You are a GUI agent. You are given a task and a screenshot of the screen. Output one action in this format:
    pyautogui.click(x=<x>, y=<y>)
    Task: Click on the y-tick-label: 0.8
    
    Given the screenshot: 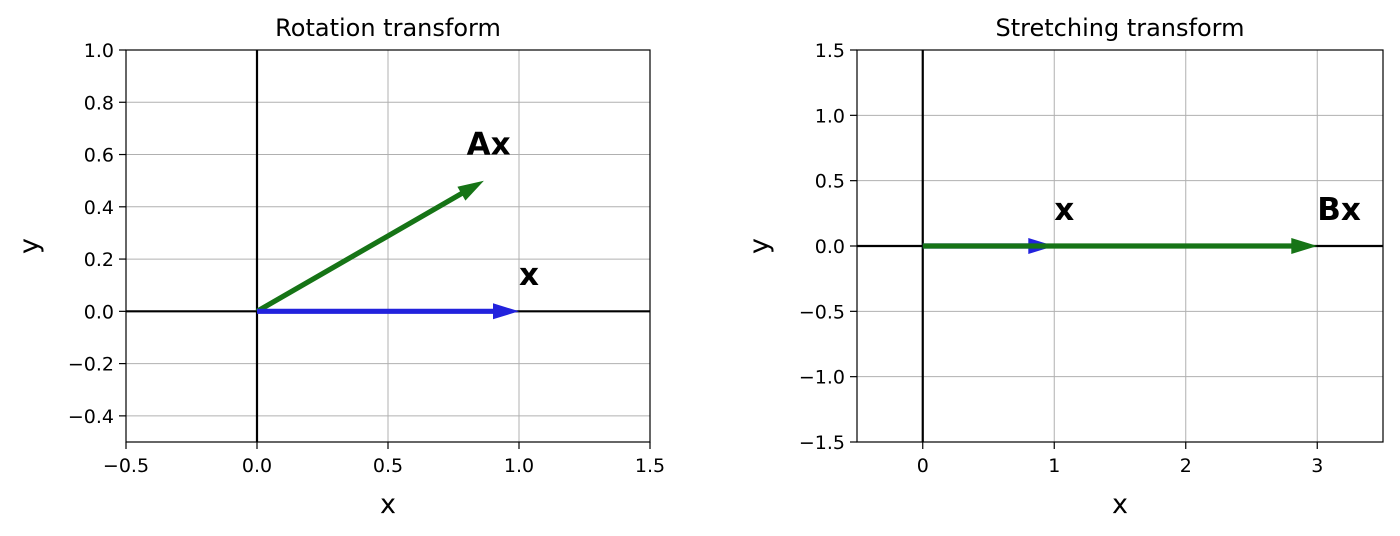 What is the action you would take?
    pyautogui.click(x=99, y=103)
    